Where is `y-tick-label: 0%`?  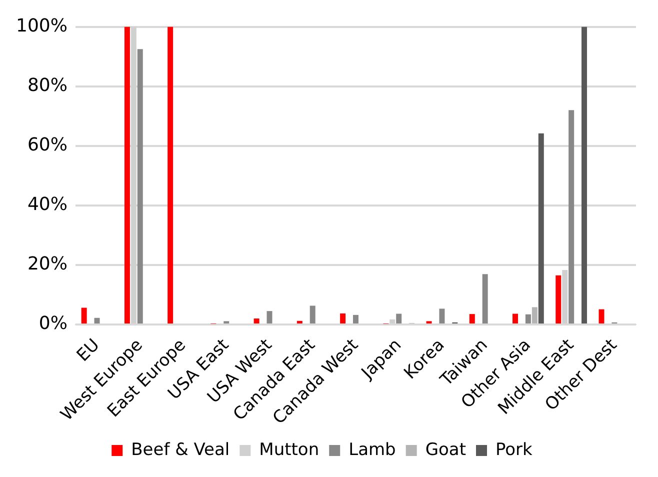 y-tick-label: 0% is located at coordinates (53, 323).